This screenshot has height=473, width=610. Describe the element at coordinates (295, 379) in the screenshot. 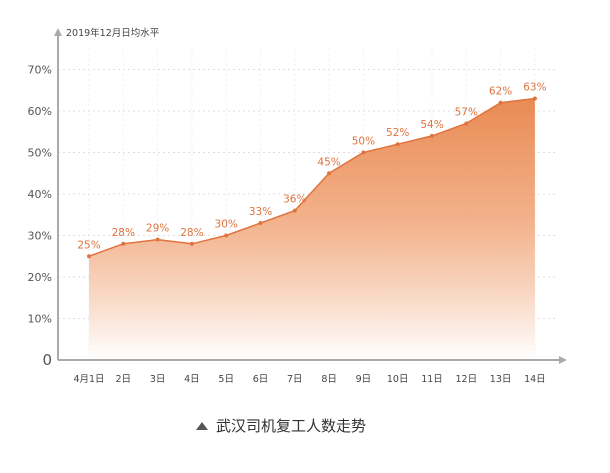

I see `x-tick-label: 7日` at that location.